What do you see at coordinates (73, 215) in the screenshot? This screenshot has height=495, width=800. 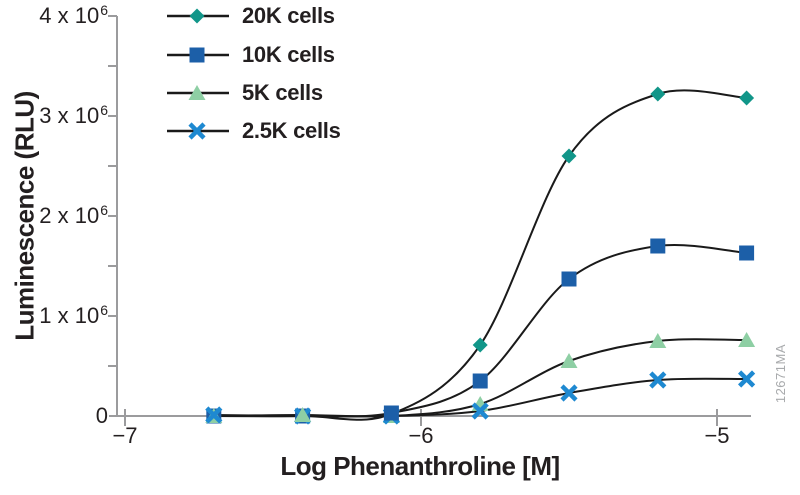 I see `y-tick-label: 2 x 106` at bounding box center [73, 215].